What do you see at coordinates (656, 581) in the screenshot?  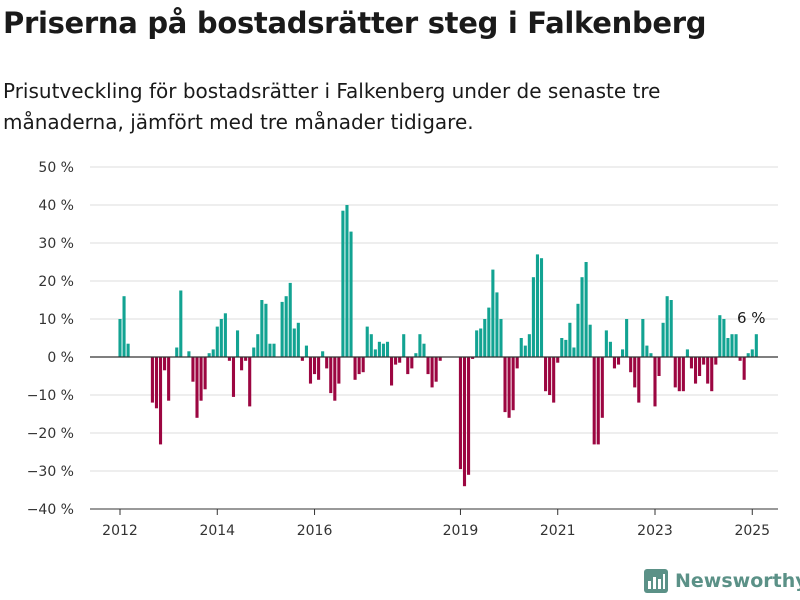 I see `newsworthy-logo-icon` at bounding box center [656, 581].